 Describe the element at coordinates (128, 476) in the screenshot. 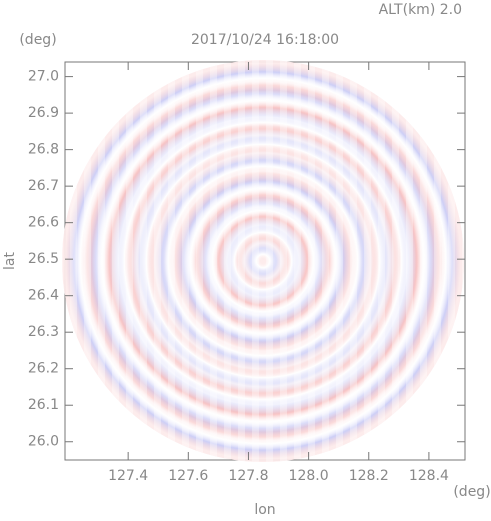

I see `x-tick-label: 127.4` at that location.